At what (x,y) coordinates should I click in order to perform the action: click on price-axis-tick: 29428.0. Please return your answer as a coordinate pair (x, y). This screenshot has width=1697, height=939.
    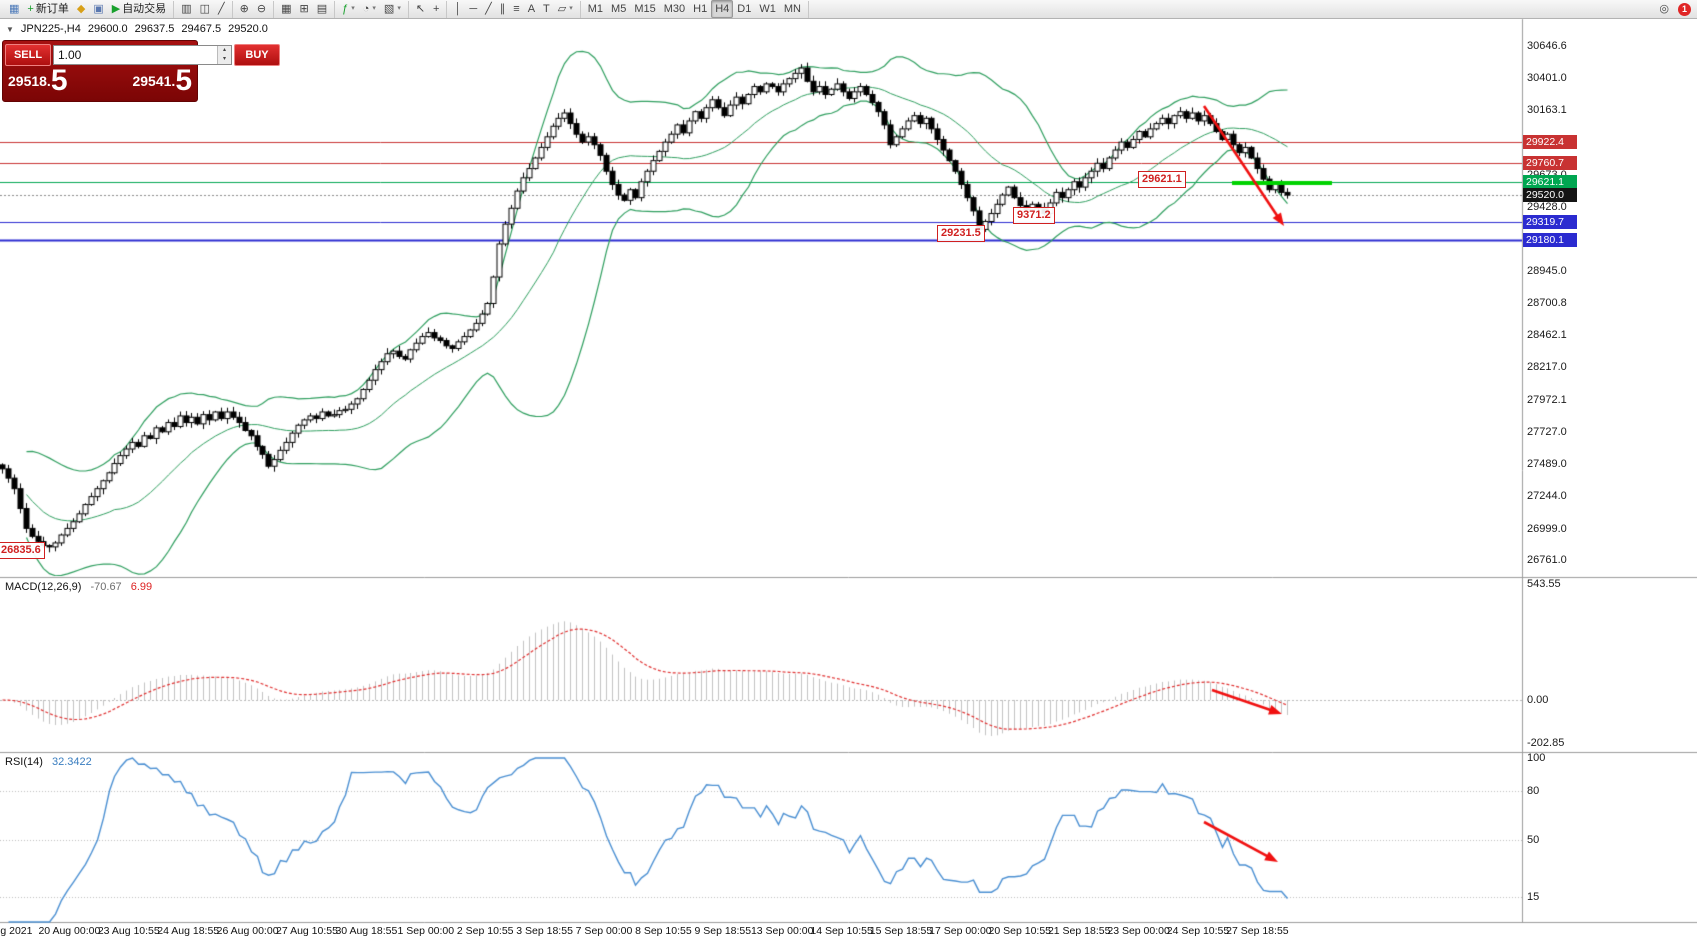
    Looking at the image, I should click on (1547, 207).